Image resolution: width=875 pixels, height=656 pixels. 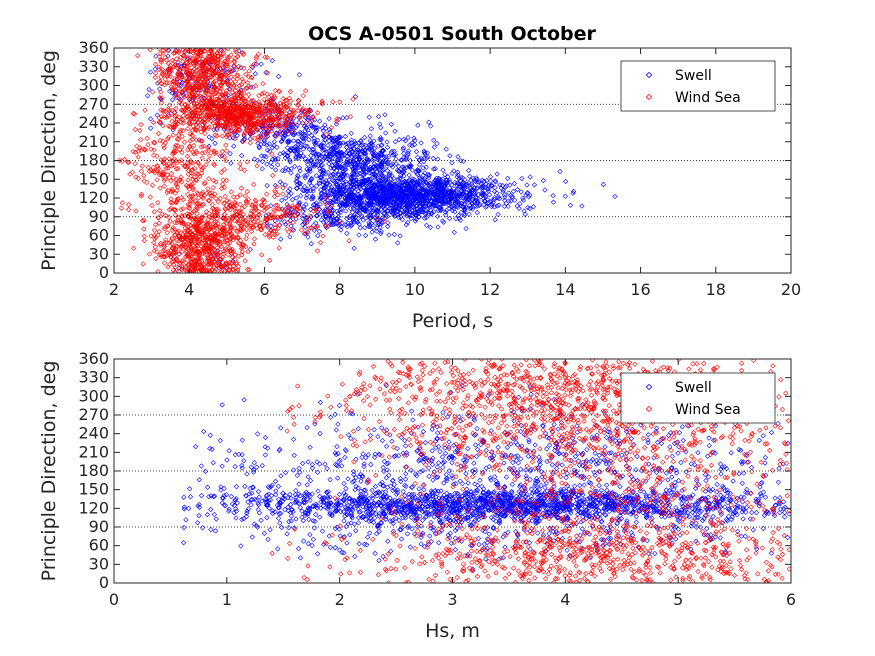 What do you see at coordinates (791, 289) in the screenshot?
I see `x-tick-label: 20` at bounding box center [791, 289].